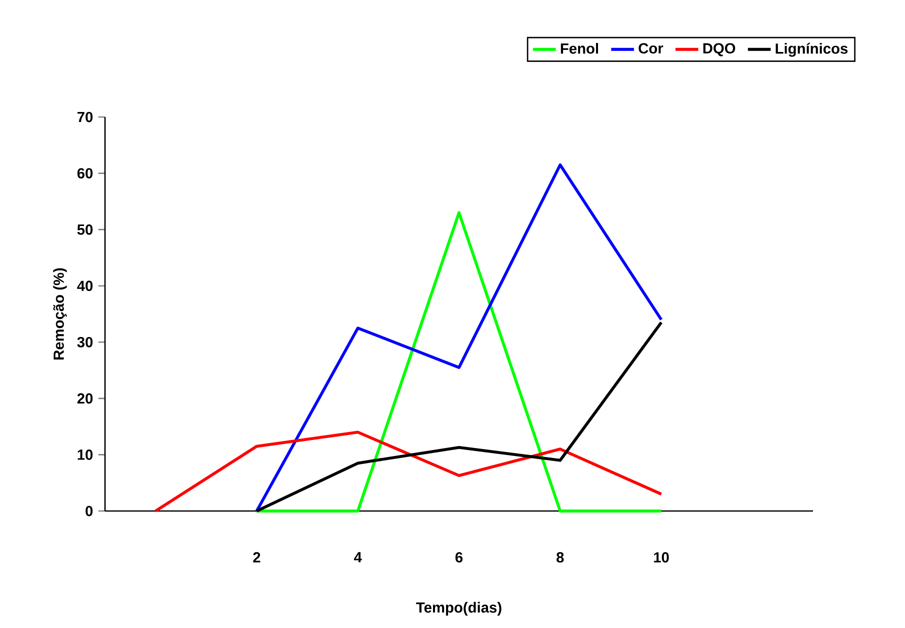 This screenshot has width=905, height=628. Describe the element at coordinates (358, 557) in the screenshot. I see `x-tick-label: 4` at that location.